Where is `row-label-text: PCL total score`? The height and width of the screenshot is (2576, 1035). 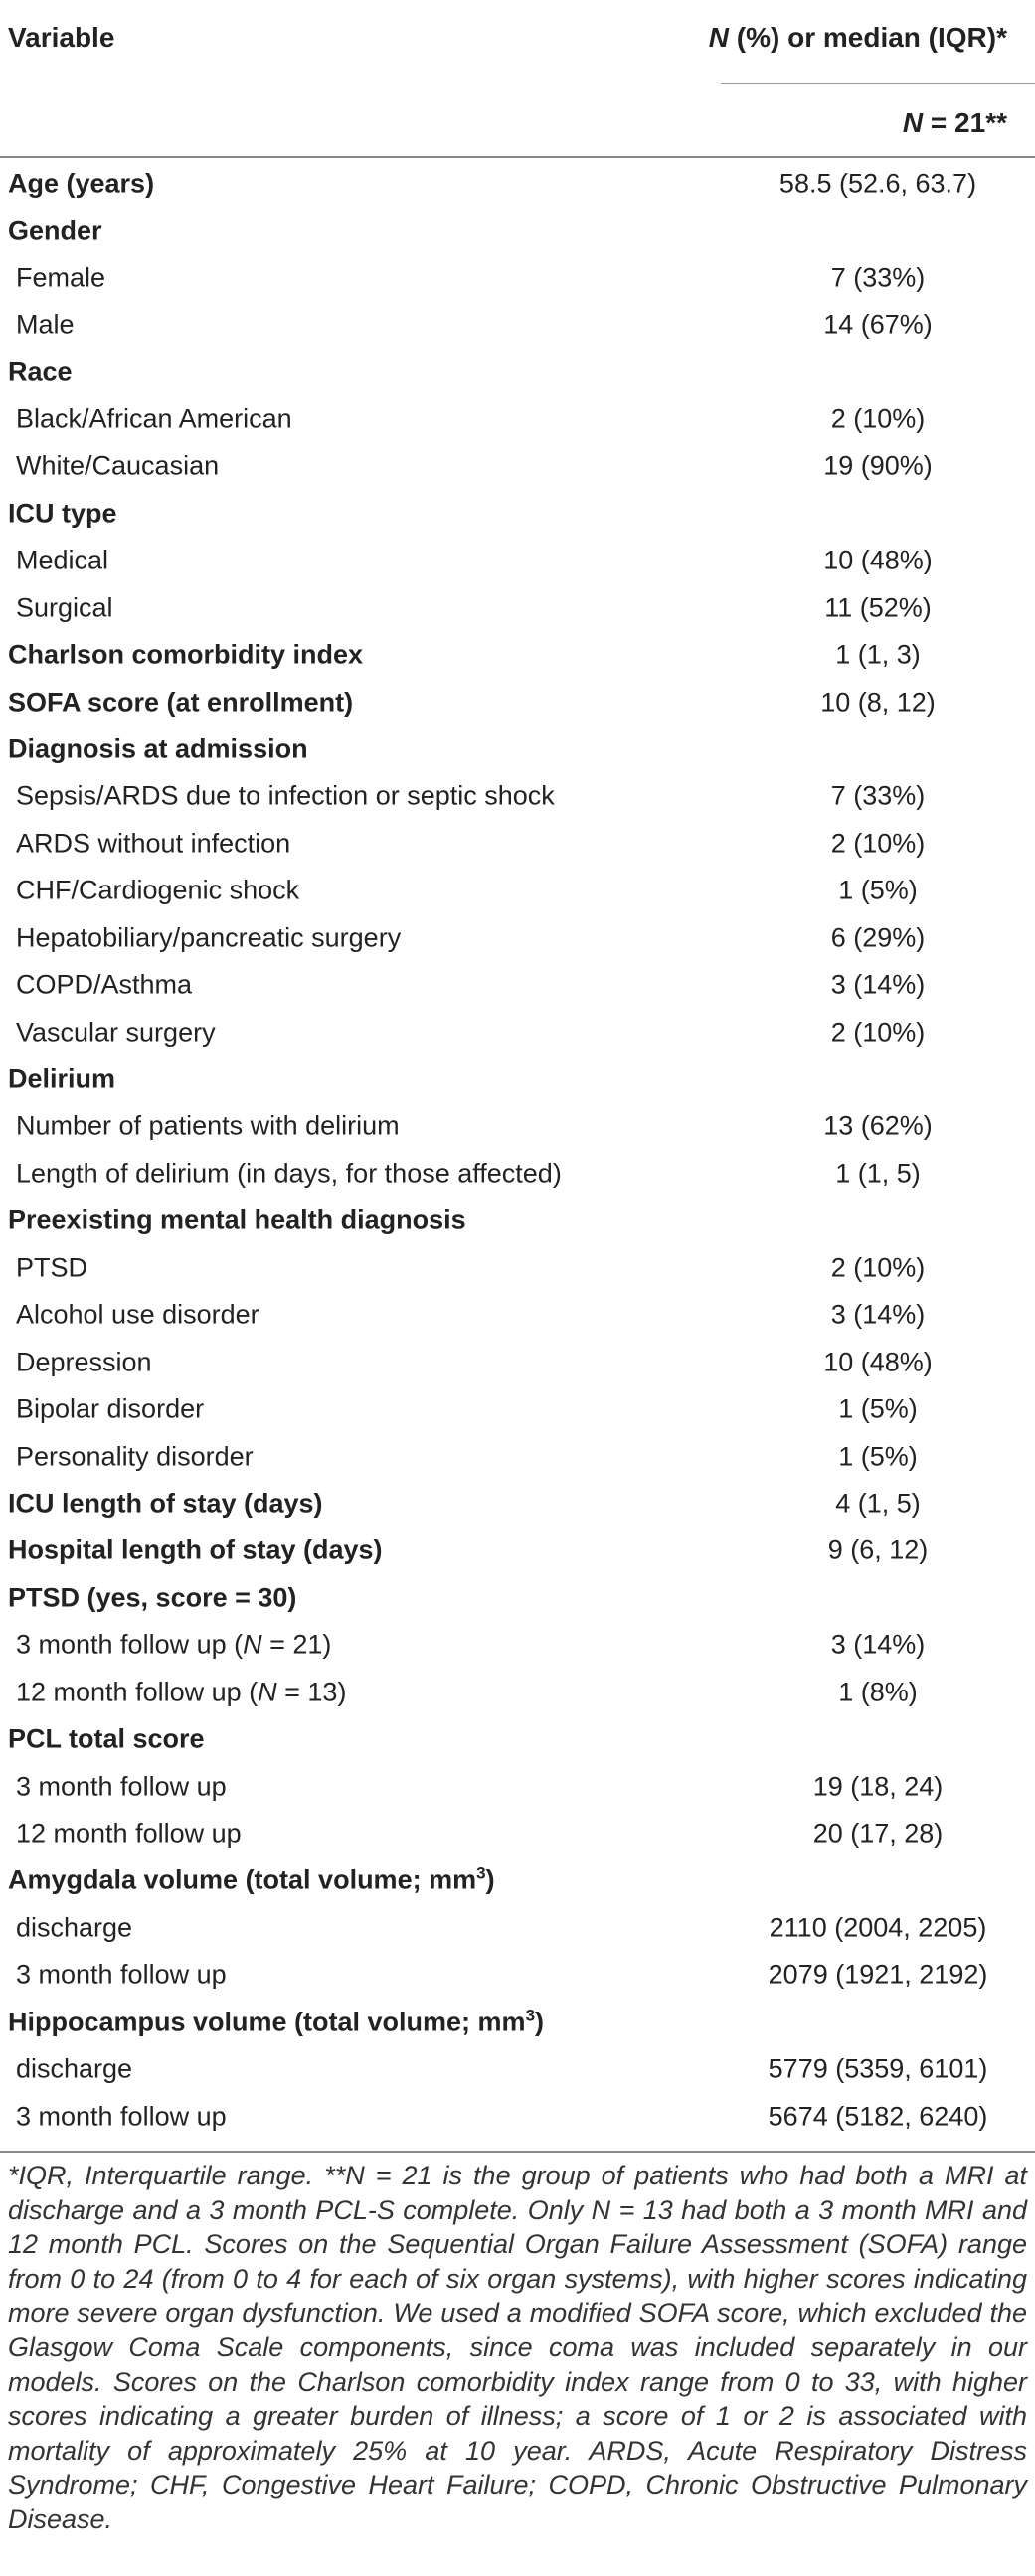 row-label-text: PCL total score is located at coordinates (106, 1738).